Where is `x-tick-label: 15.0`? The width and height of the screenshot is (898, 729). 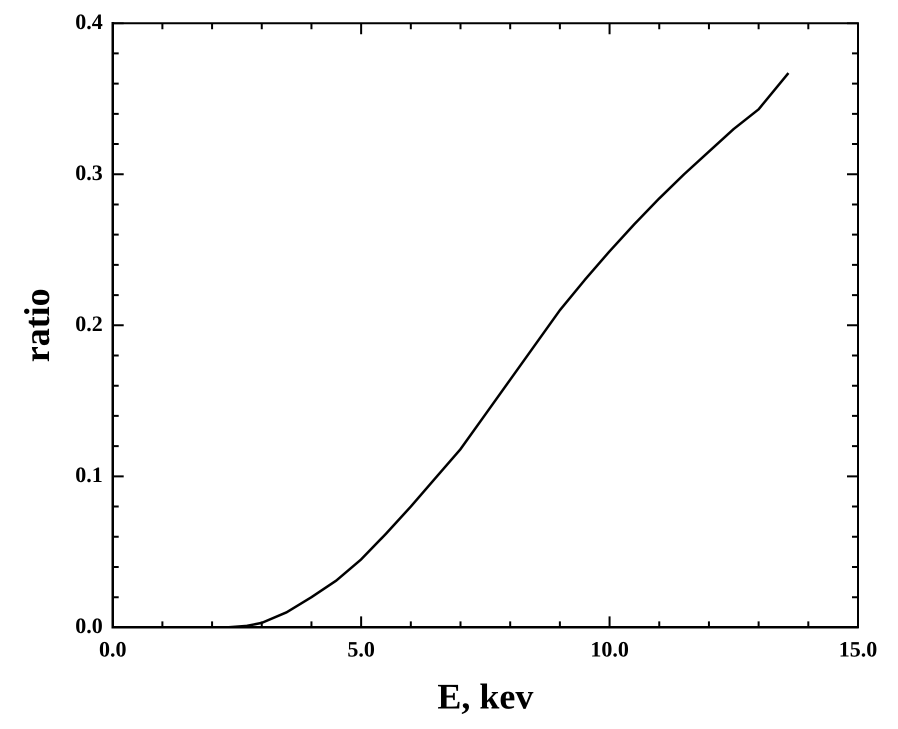
x-tick-label: 15.0 is located at coordinates (858, 649).